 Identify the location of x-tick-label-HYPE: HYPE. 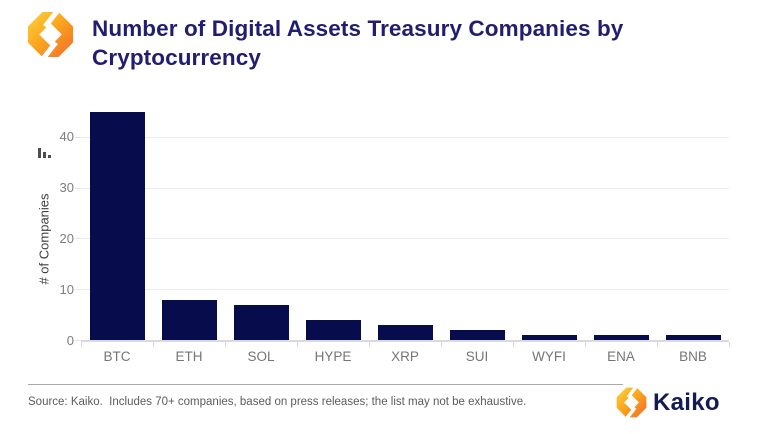
(333, 356).